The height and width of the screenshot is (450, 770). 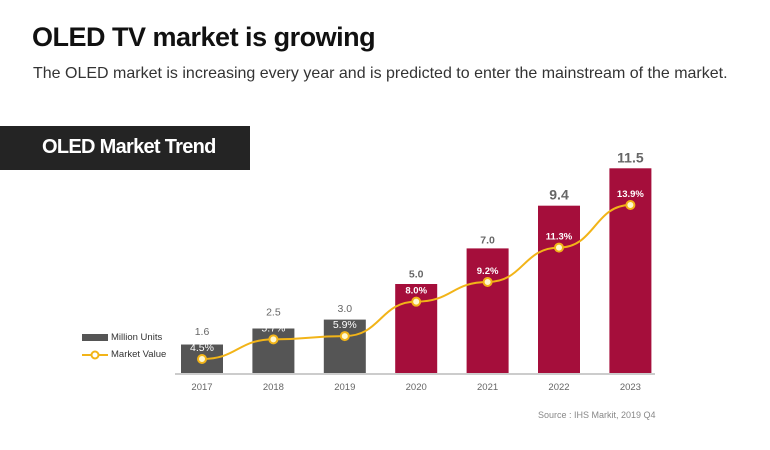 I want to click on legend-item-value: Market Value, so click(x=124, y=354).